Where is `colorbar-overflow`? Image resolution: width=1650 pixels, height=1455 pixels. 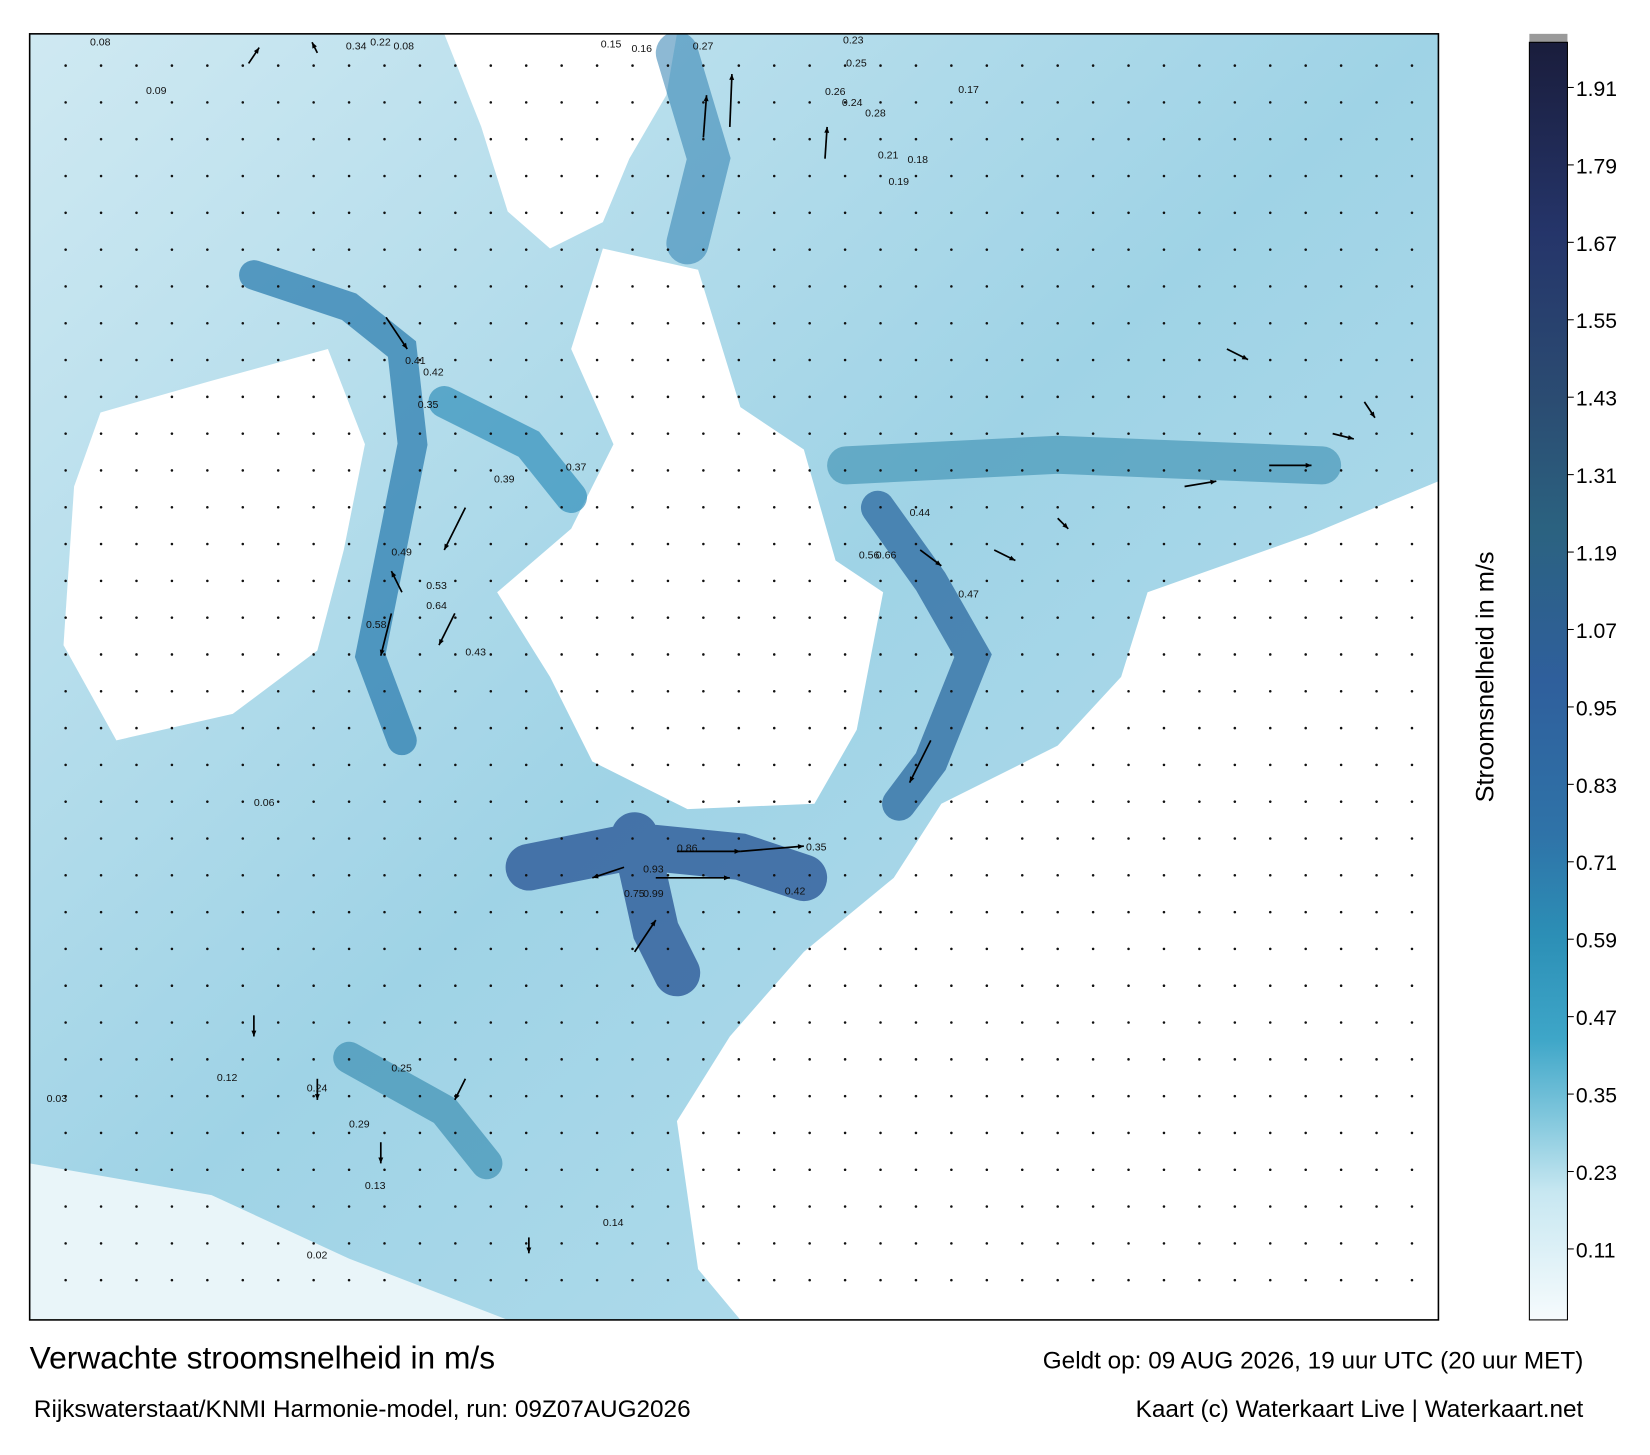
colorbar-overflow is located at coordinates (1548, 38).